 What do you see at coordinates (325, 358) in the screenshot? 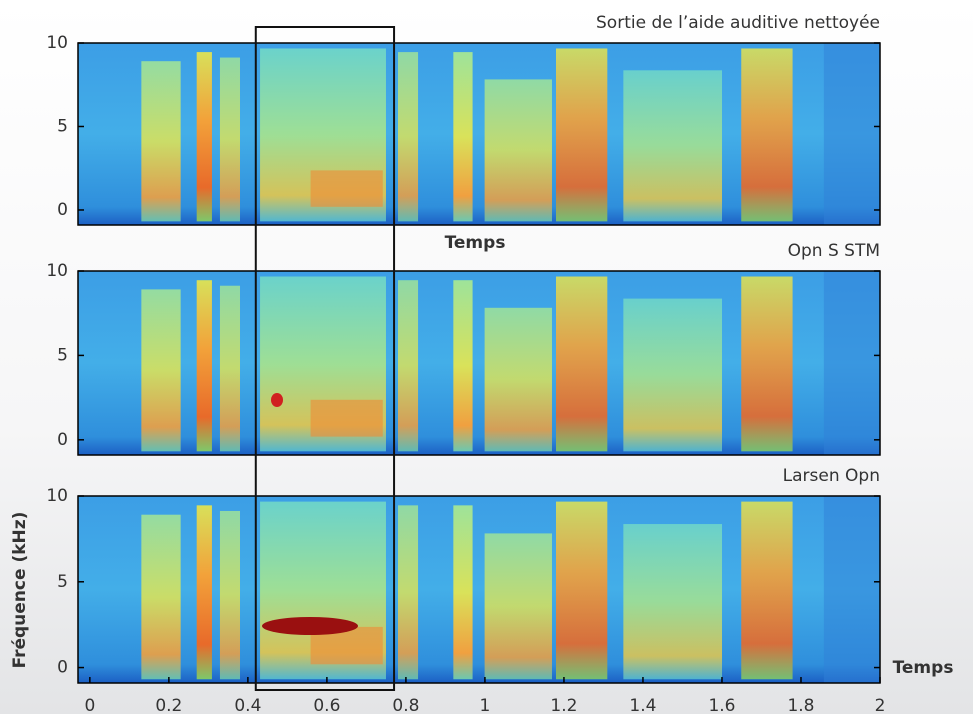
I see `highlight-box` at bounding box center [325, 358].